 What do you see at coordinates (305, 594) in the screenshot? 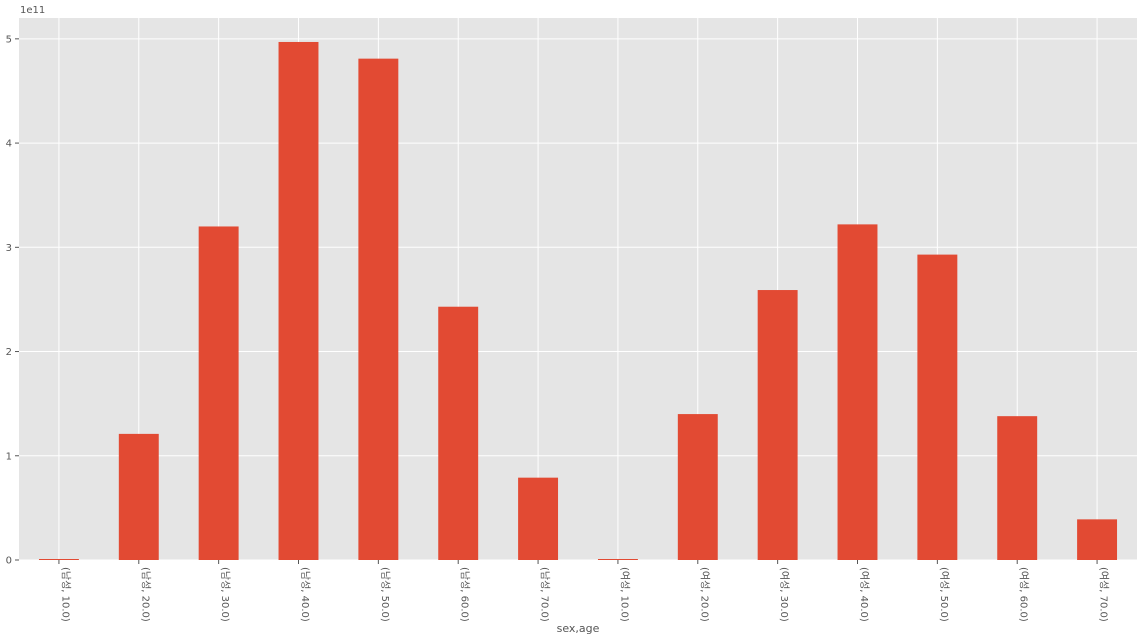
I see `x-tick-label: (남성, 40.0)` at bounding box center [305, 594].